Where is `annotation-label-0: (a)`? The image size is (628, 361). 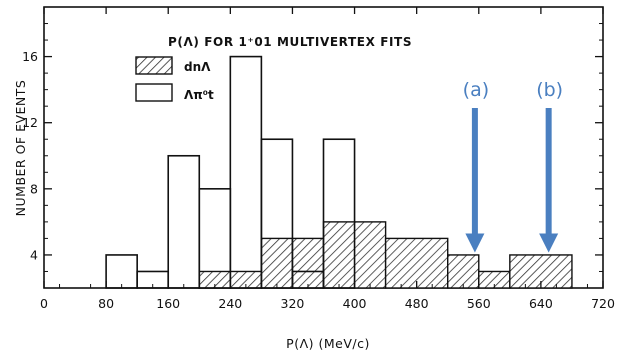
annotation-label-0: (a) is located at coordinates (476, 90).